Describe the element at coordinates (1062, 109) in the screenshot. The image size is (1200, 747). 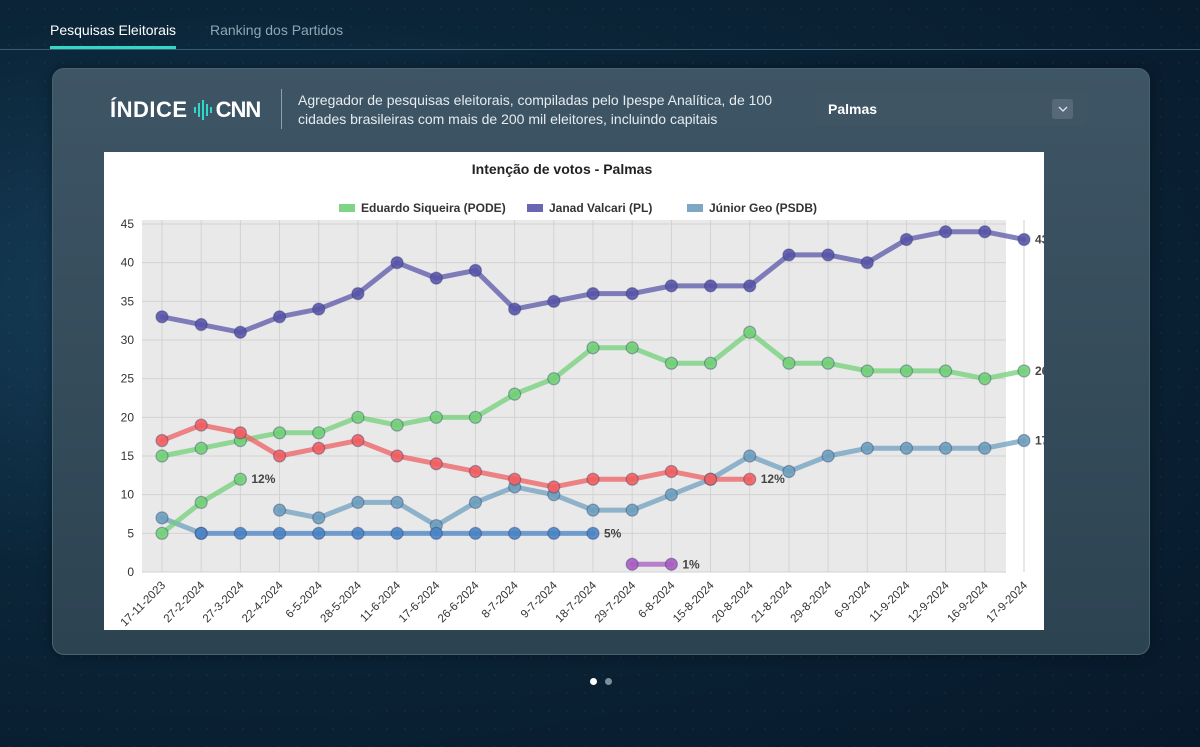
I see `chevron-down-icon` at that location.